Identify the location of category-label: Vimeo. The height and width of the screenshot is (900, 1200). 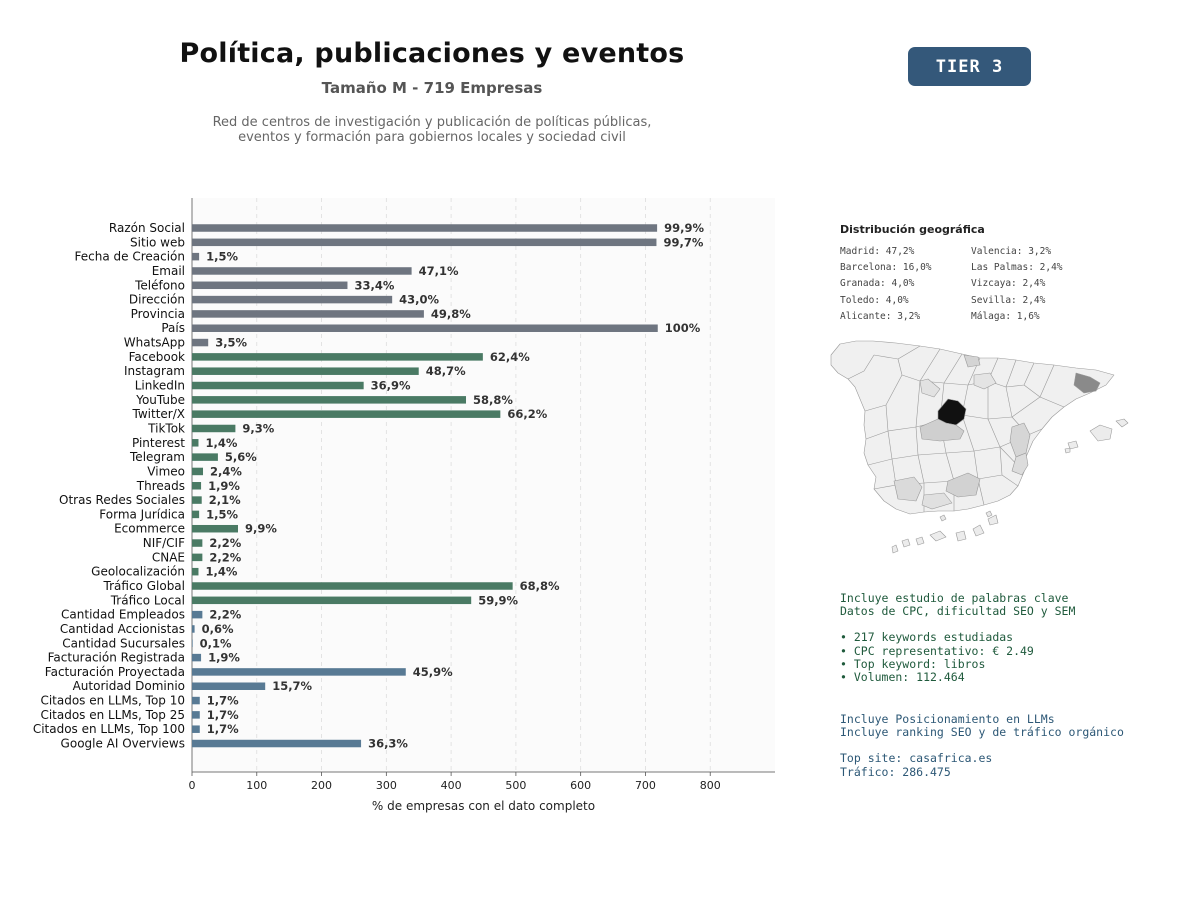
(166, 471).